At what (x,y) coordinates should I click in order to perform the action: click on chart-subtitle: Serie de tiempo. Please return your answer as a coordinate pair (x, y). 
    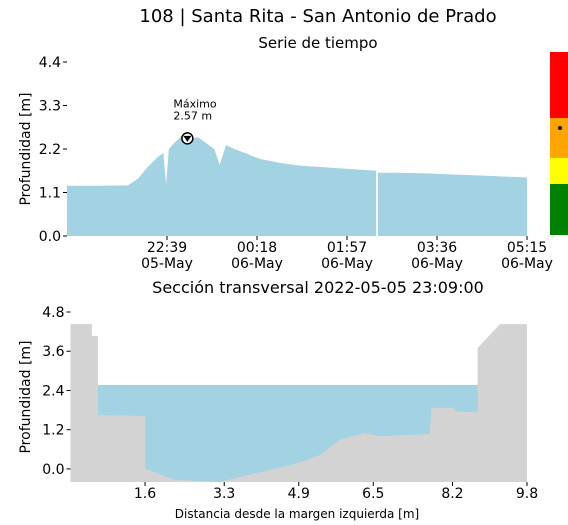
    Looking at the image, I should click on (317, 43).